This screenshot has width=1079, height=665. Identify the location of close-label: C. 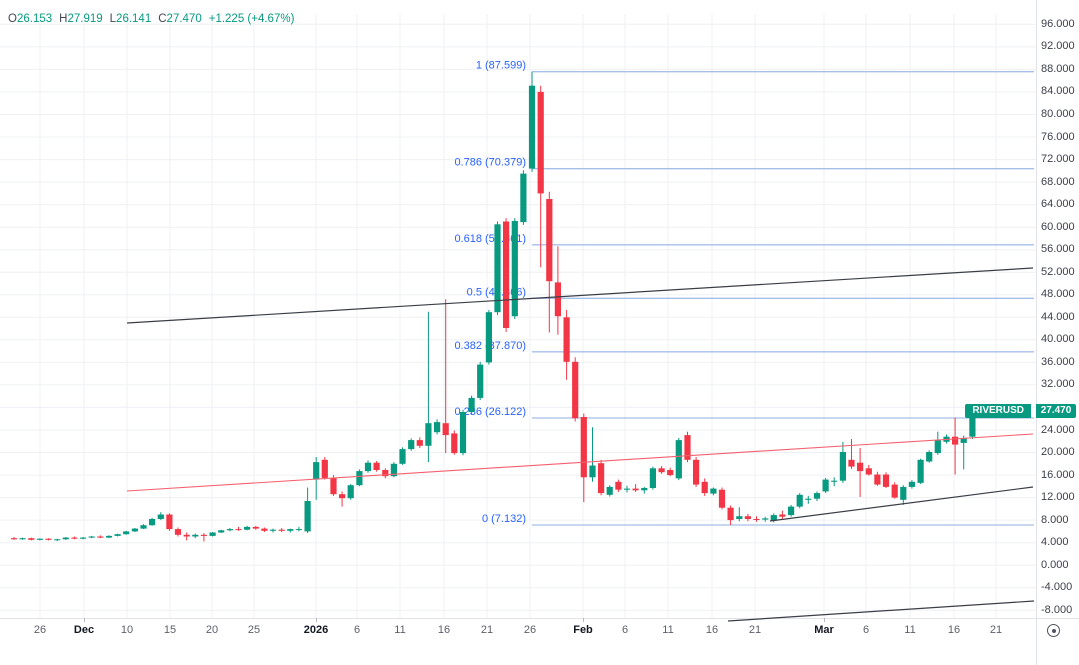
(162, 19).